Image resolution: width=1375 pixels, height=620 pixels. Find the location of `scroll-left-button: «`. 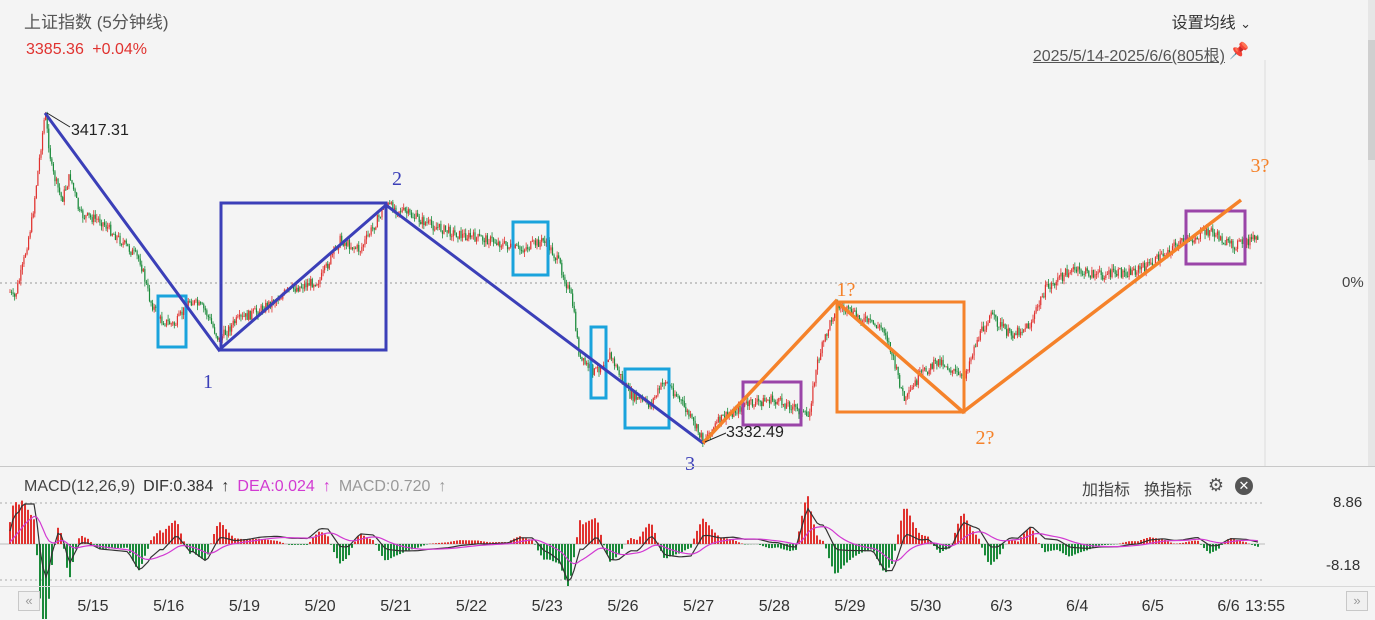

scroll-left-button: « is located at coordinates (29, 601).